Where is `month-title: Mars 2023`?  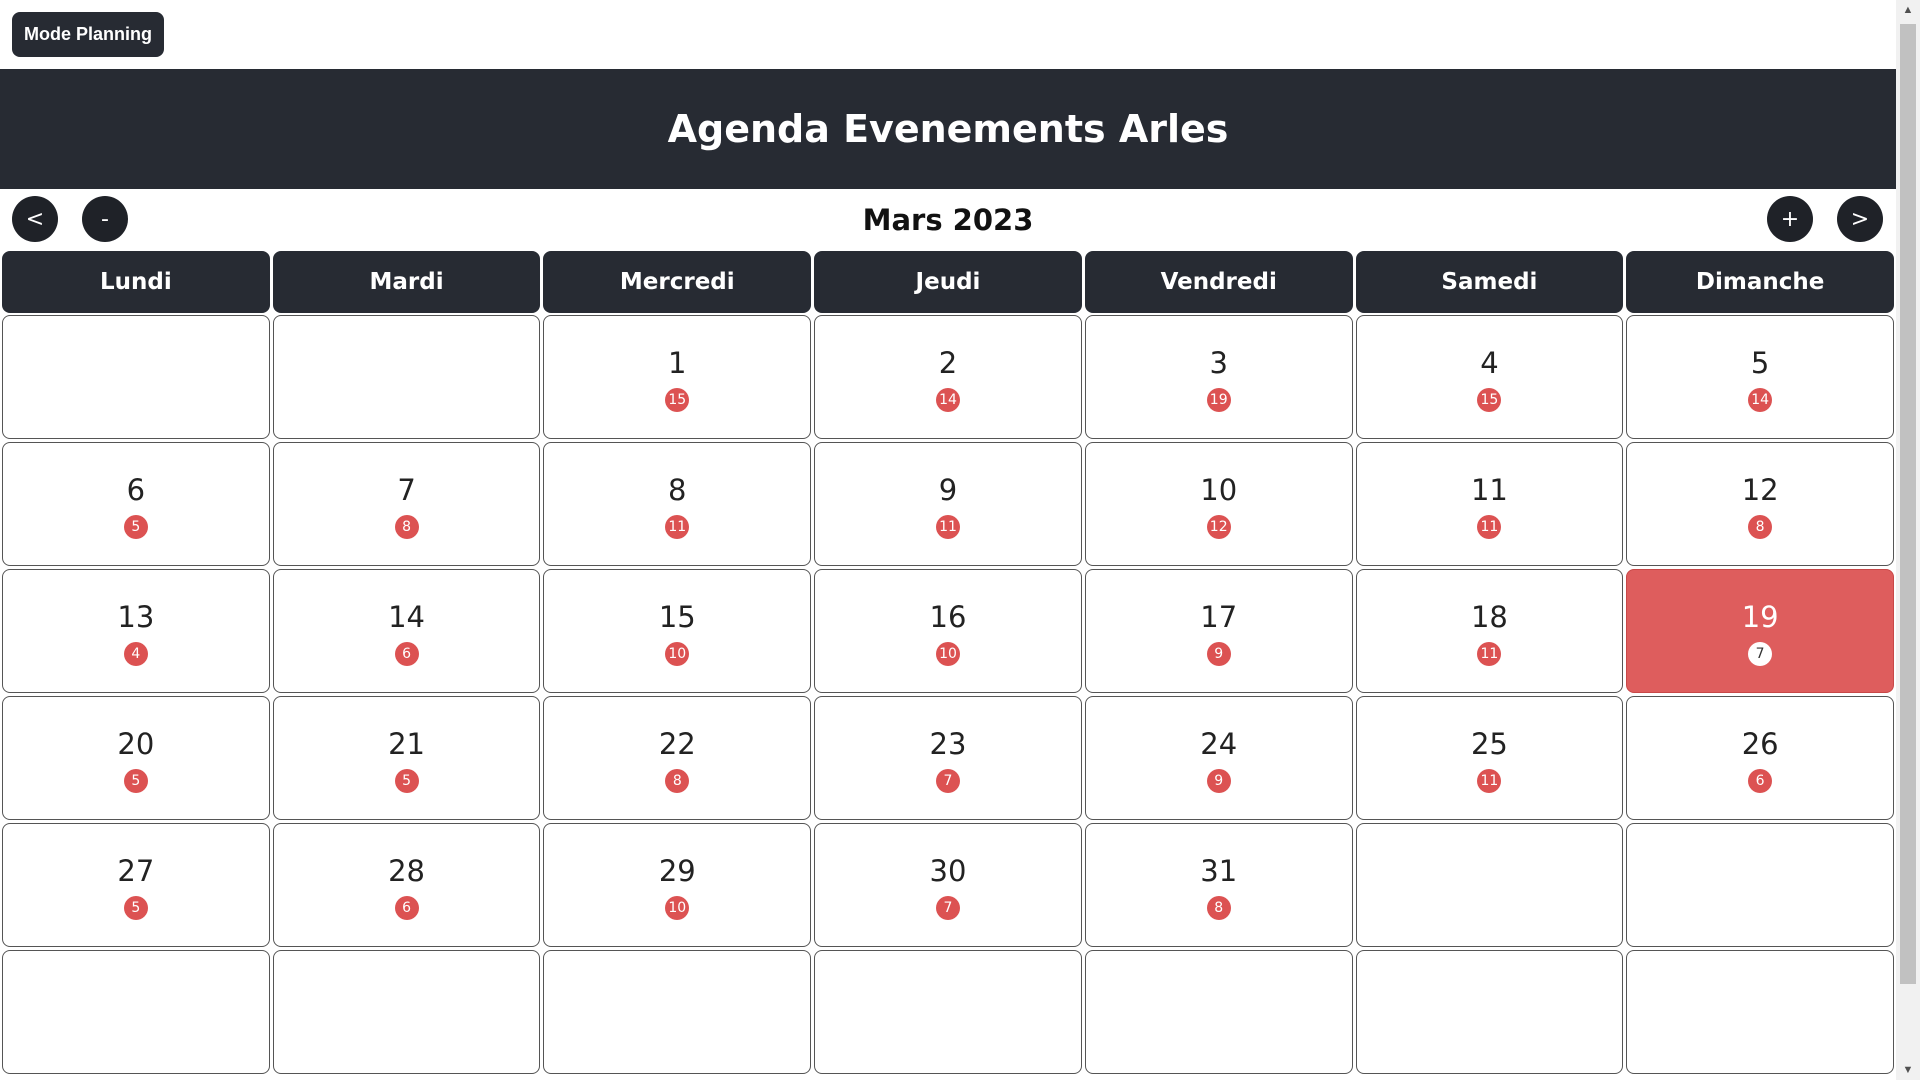
month-title: Mars 2023 is located at coordinates (948, 220).